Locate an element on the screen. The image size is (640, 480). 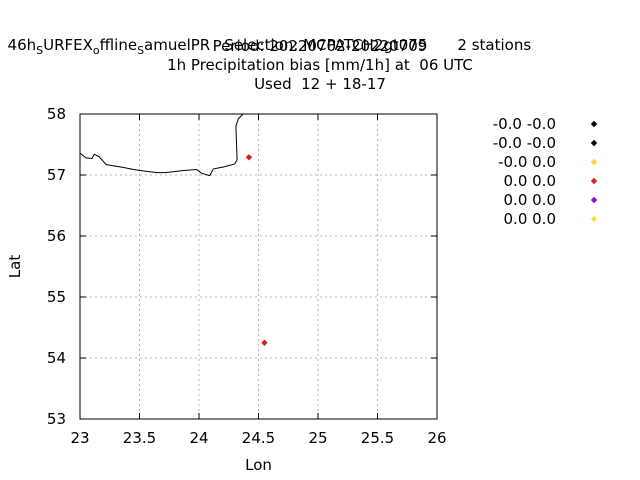
chart-used-info: Used 12 + 18-17 is located at coordinates (320, 84).